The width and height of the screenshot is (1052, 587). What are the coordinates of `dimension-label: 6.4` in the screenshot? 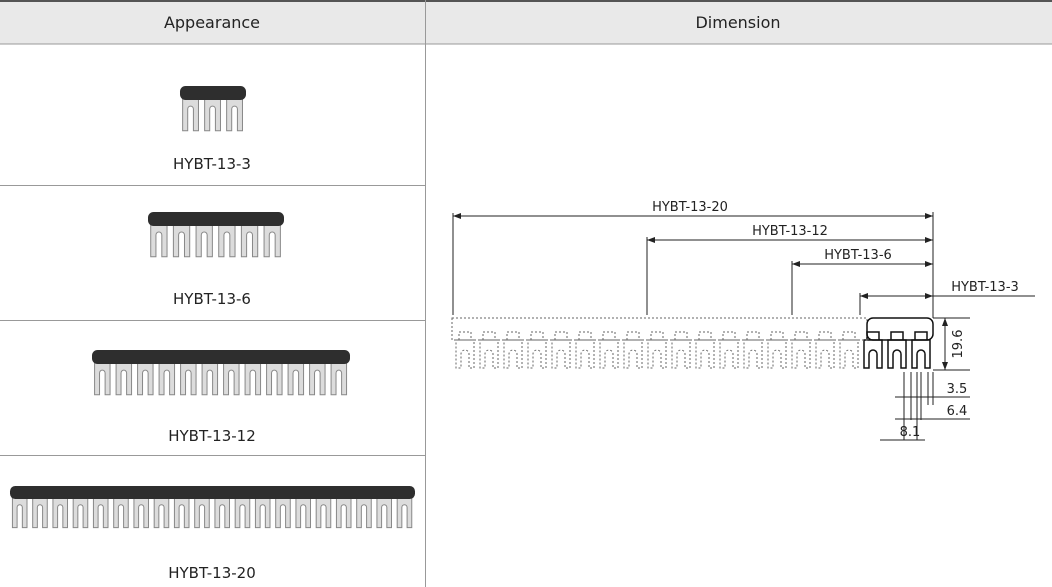 It's located at (957, 411).